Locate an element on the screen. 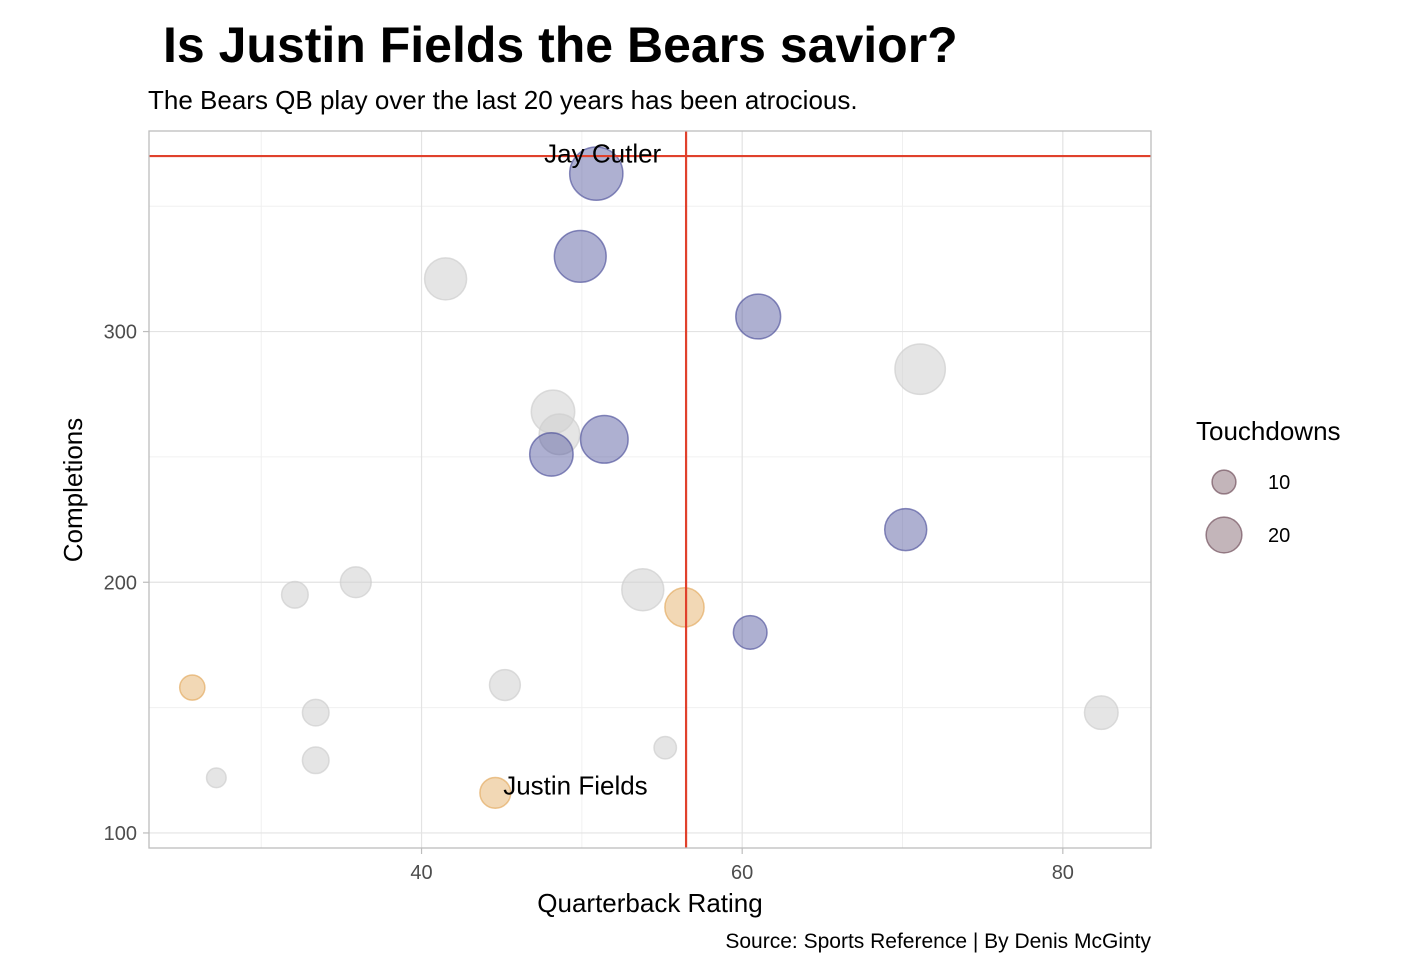 This screenshot has height=970, width=1403. y-tick-label: 200 is located at coordinates (120, 583).